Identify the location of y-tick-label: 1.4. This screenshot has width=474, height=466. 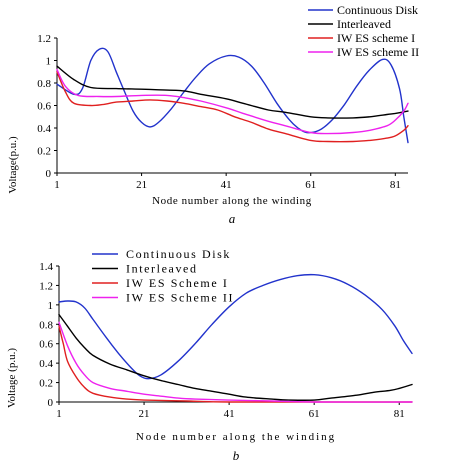
(46, 267).